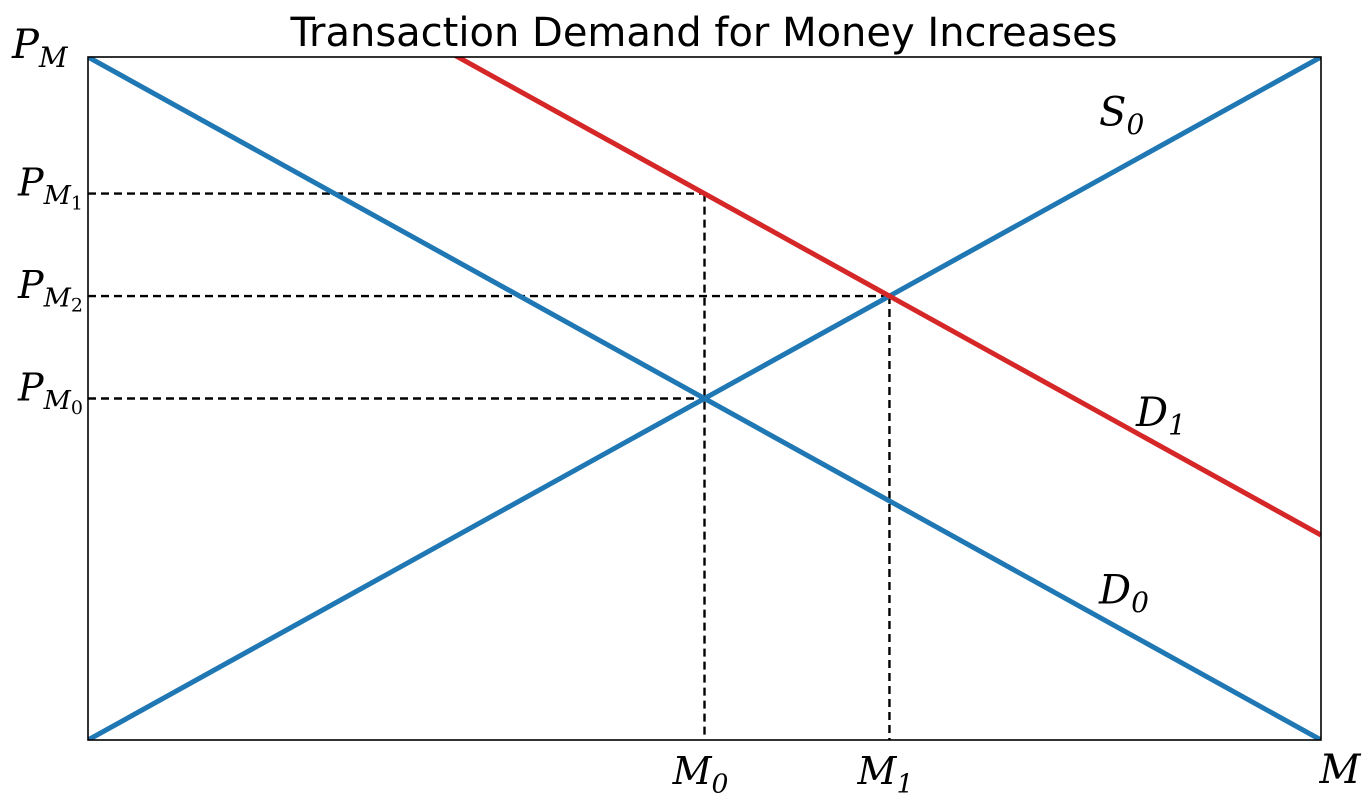 The height and width of the screenshot is (805, 1371). What do you see at coordinates (1121, 115) in the screenshot?
I see `curve-label-s0: S0` at bounding box center [1121, 115].